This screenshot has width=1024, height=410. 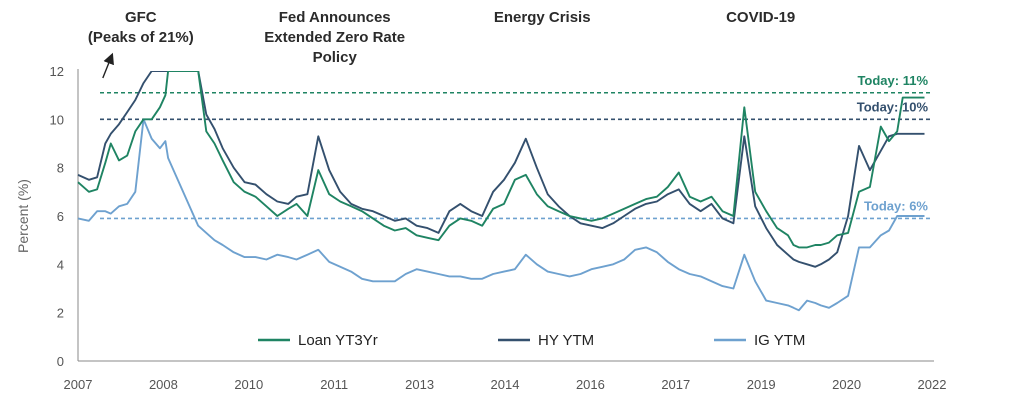 I want to click on x-tick-label: 2022, so click(x=932, y=384).